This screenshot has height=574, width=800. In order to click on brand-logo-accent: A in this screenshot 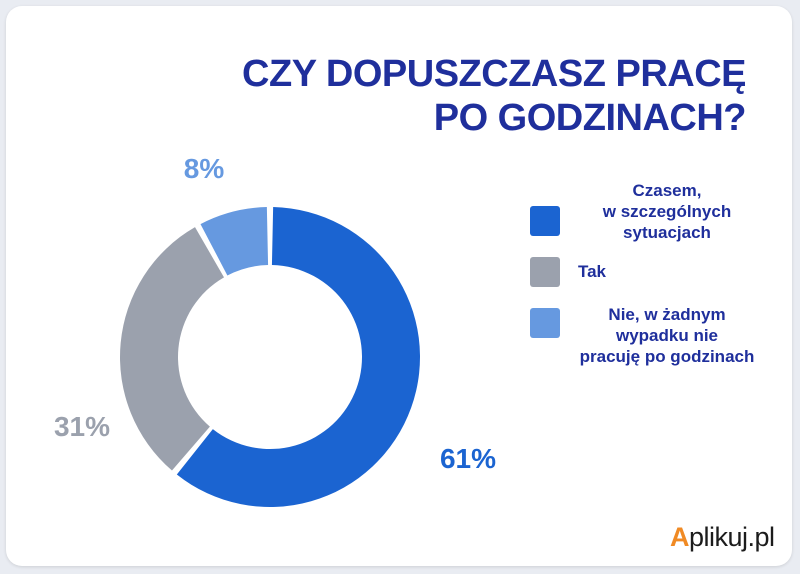, I will do `click(680, 537)`.